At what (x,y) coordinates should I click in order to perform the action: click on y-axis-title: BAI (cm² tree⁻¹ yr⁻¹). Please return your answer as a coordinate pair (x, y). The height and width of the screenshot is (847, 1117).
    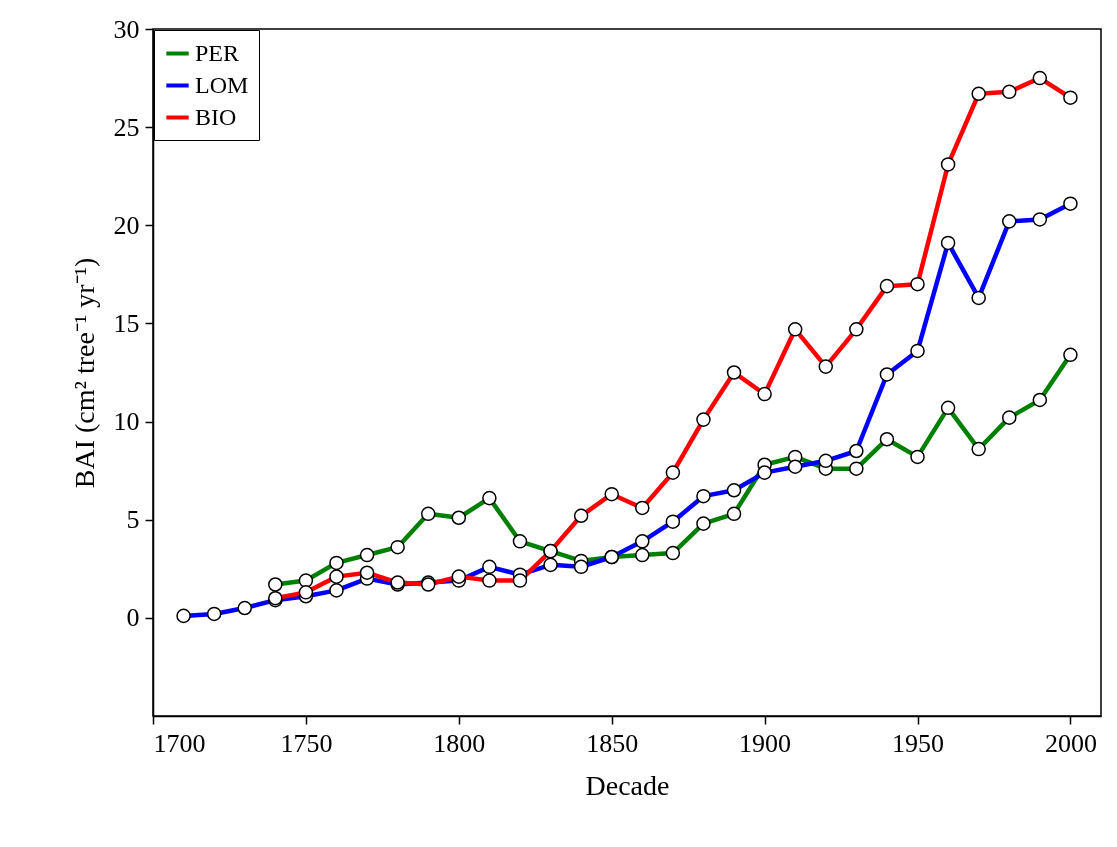
    Looking at the image, I should click on (84, 373).